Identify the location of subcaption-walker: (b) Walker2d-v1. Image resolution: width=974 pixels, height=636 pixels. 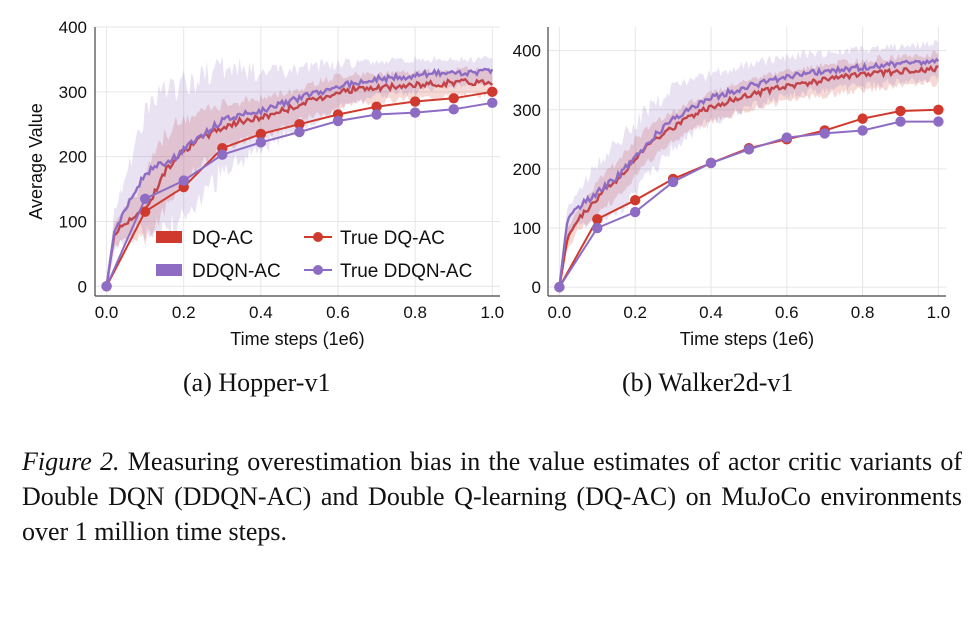
(708, 382).